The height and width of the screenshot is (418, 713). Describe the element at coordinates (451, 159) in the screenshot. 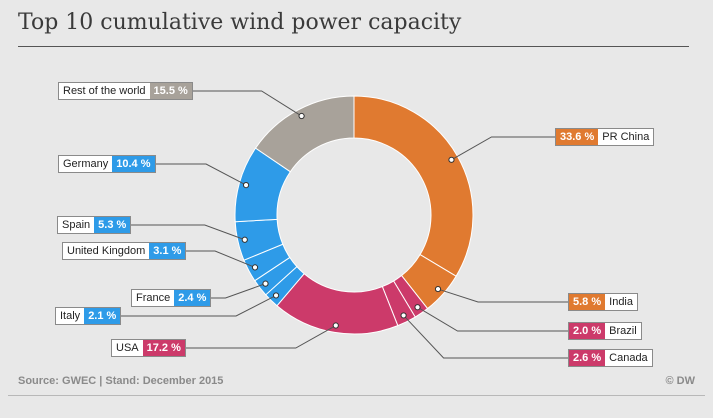

I see `leader-dot-pr-china` at that location.